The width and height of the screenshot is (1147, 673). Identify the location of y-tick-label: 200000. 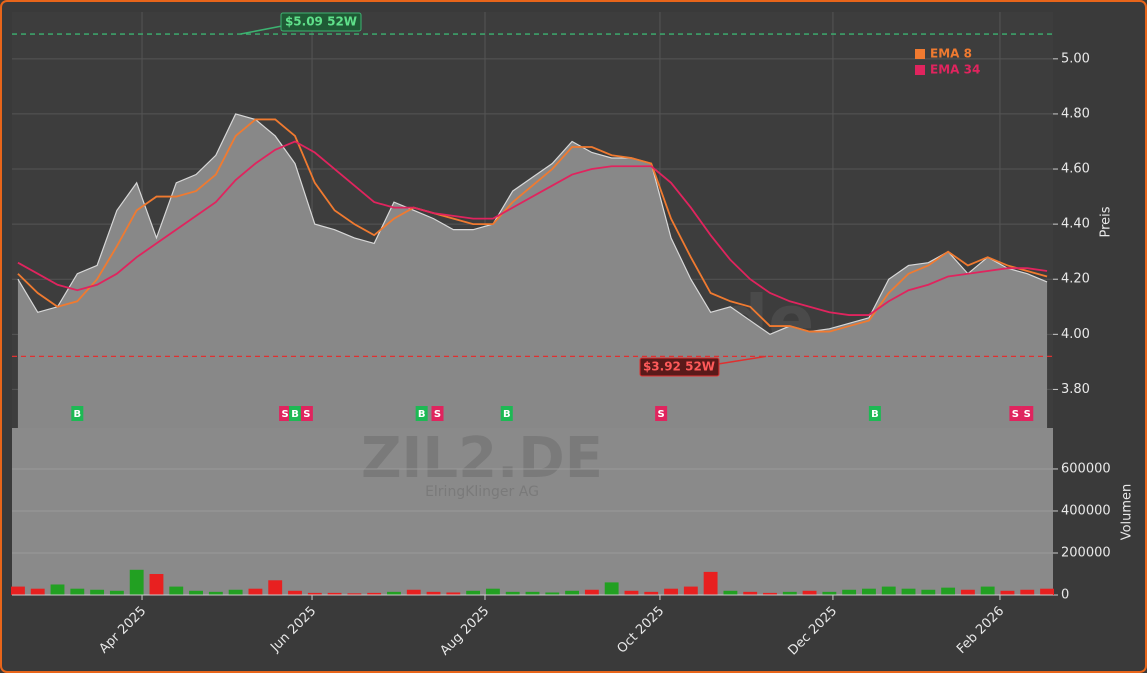
(1086, 552).